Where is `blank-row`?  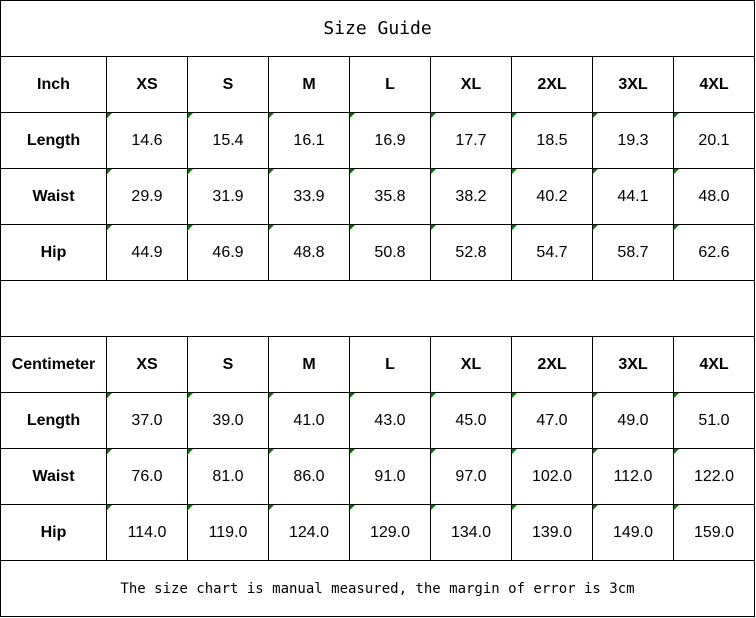 blank-row is located at coordinates (377, 308).